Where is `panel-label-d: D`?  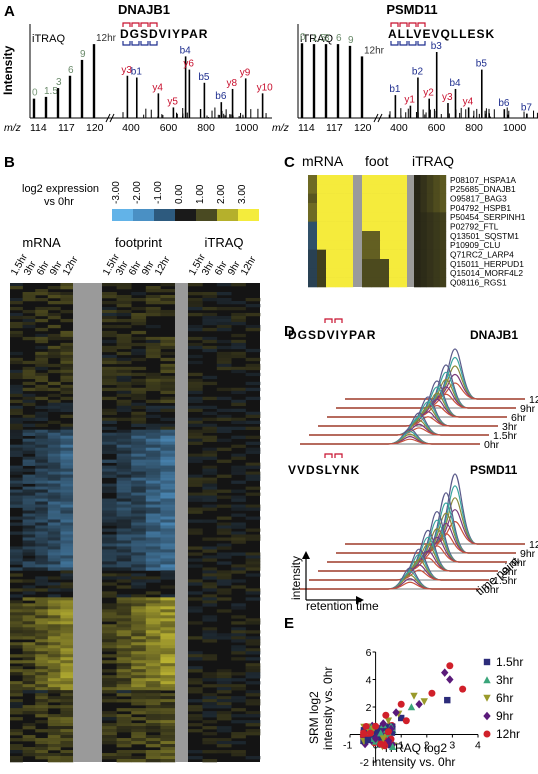
panel-label-d: D is located at coordinates (289, 331).